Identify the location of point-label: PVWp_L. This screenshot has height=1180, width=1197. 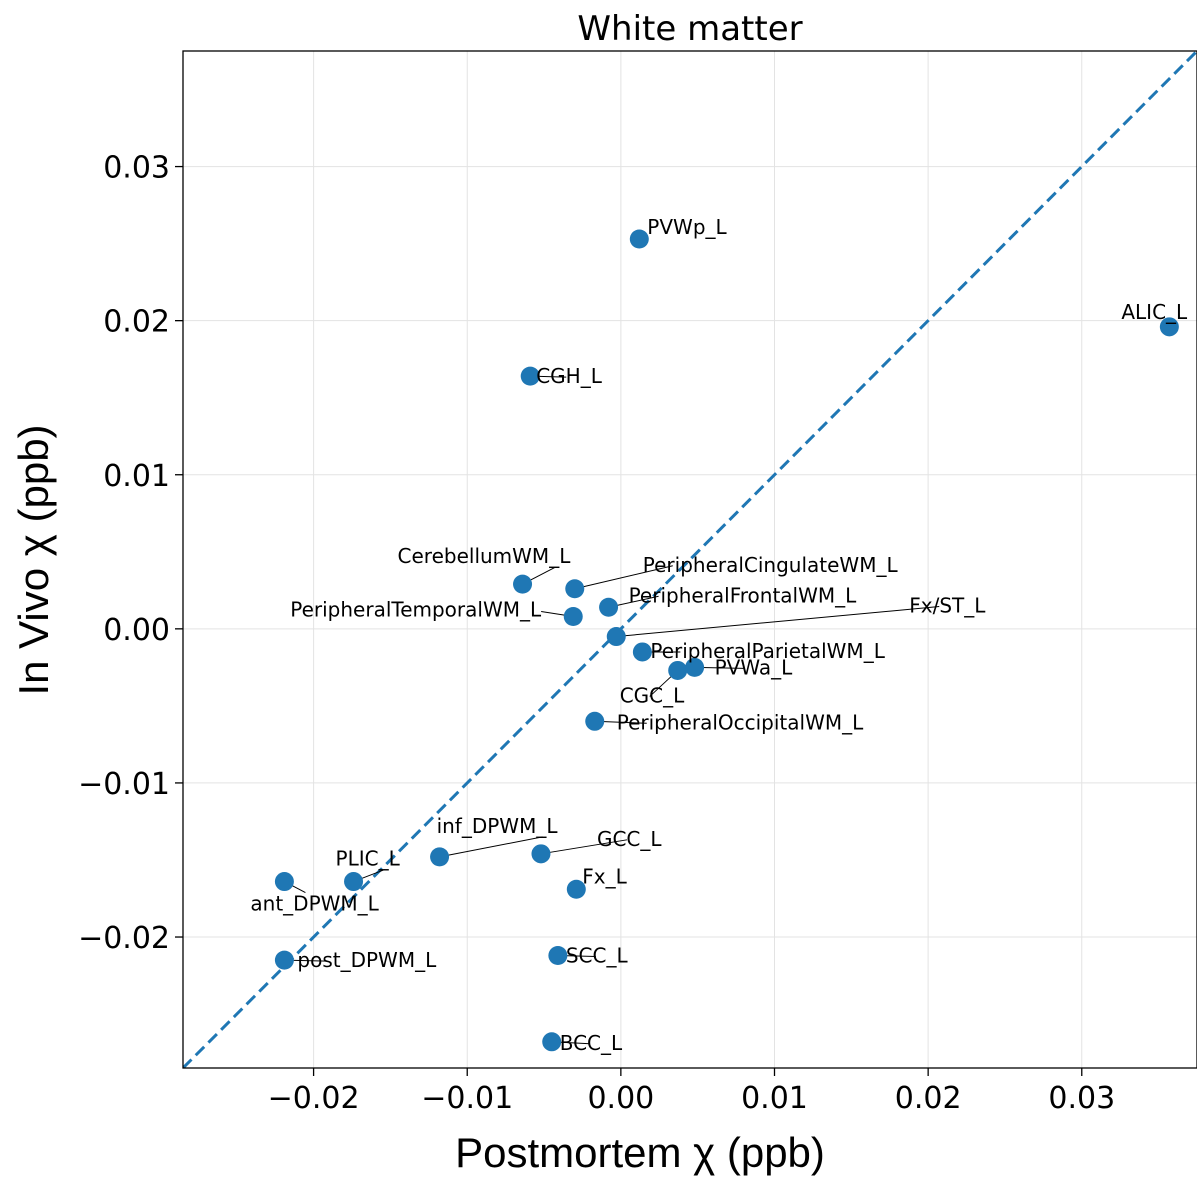
(687, 227).